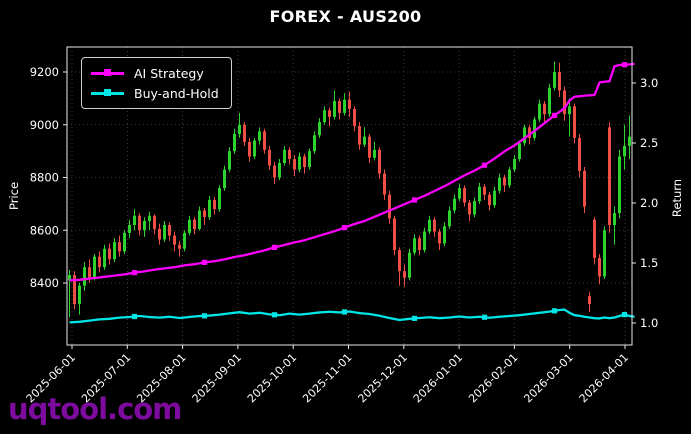  I want to click on date-tick-label: 2025-06-01, so click(51, 378).